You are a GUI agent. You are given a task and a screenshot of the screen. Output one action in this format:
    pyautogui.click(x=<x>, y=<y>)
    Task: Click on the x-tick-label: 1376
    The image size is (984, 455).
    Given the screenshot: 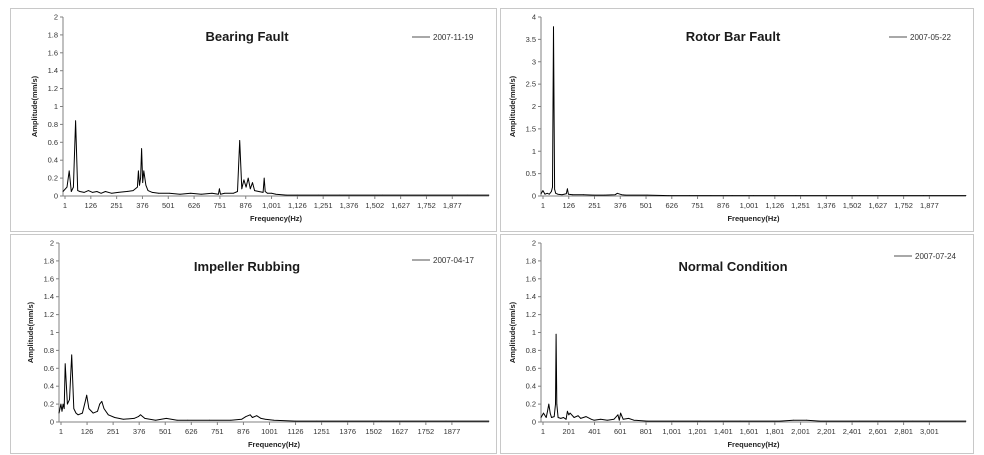 What is the action you would take?
    pyautogui.click(x=347, y=431)
    